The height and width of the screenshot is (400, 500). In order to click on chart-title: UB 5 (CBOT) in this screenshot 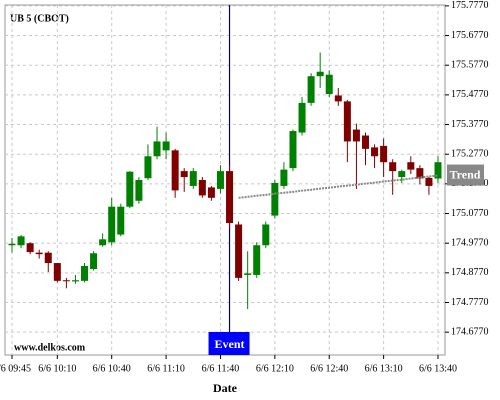, I will do `click(39, 18)`.